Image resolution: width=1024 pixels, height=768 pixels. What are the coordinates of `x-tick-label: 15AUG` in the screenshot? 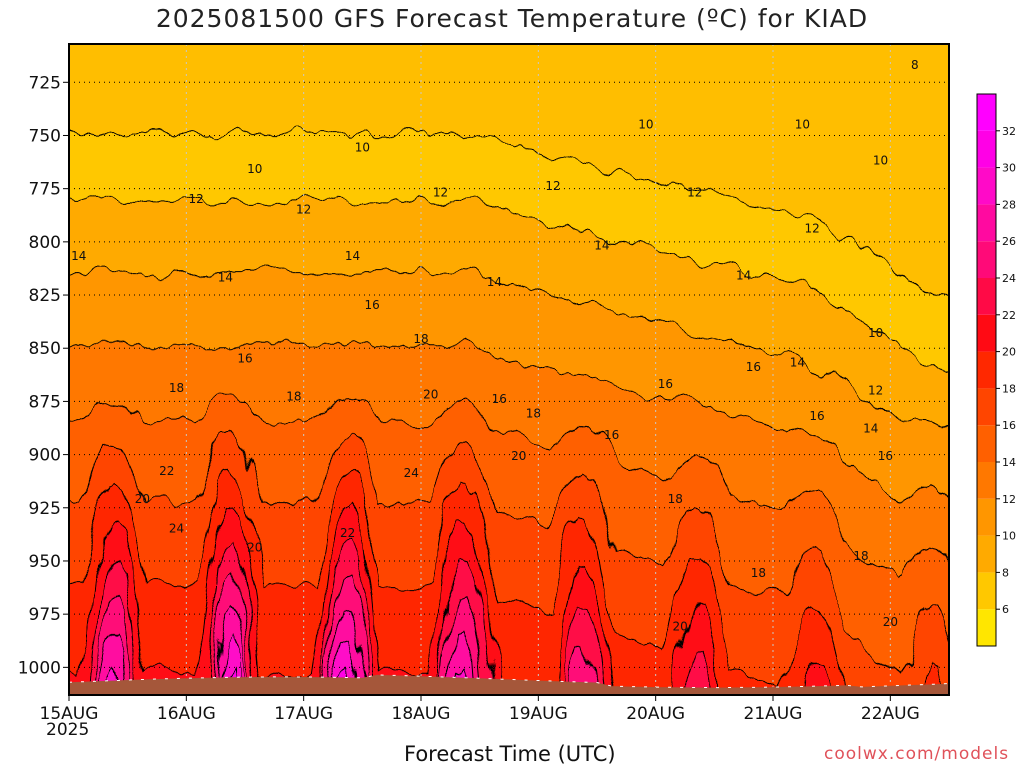 It's located at (69, 714).